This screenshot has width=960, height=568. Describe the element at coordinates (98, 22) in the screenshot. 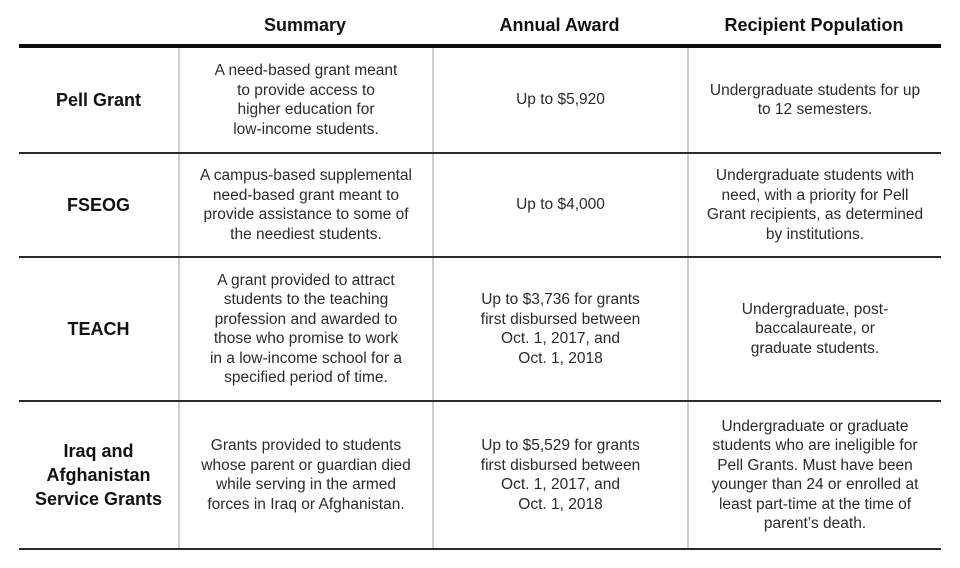

I see `header-cell-grant` at that location.